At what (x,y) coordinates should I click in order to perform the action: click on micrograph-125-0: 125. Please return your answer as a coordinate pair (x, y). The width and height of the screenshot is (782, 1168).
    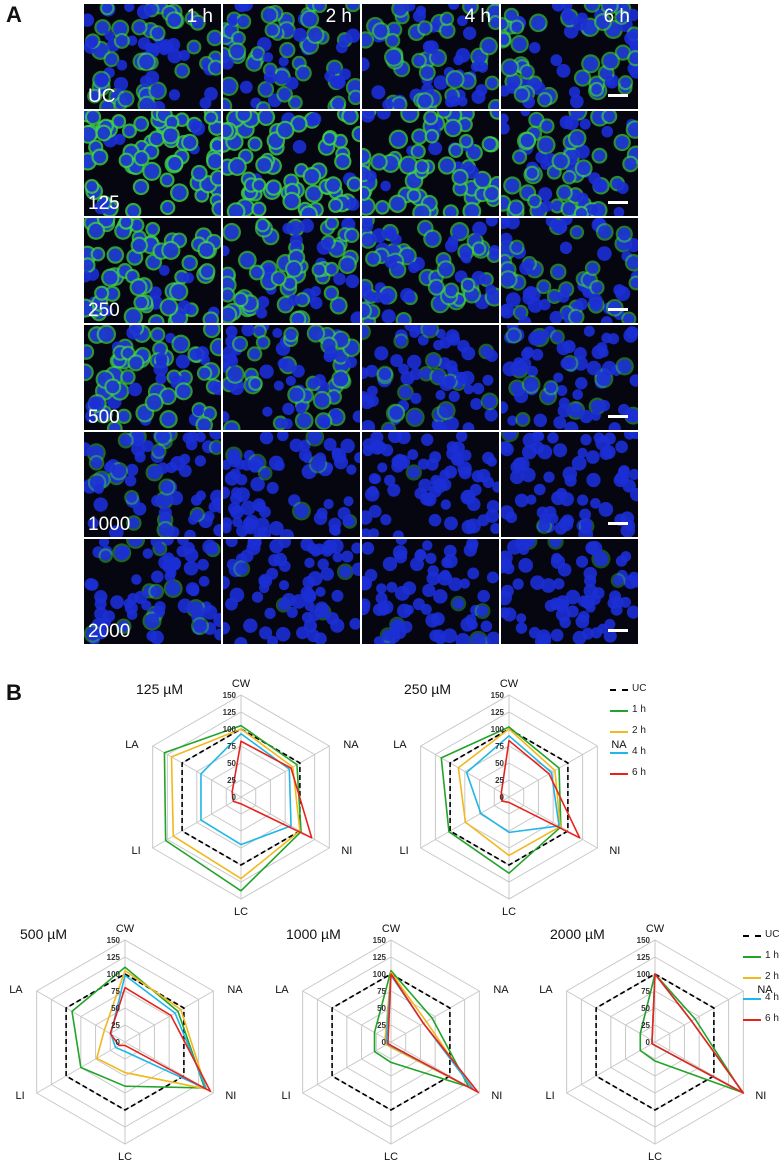
    Looking at the image, I should click on (152, 163).